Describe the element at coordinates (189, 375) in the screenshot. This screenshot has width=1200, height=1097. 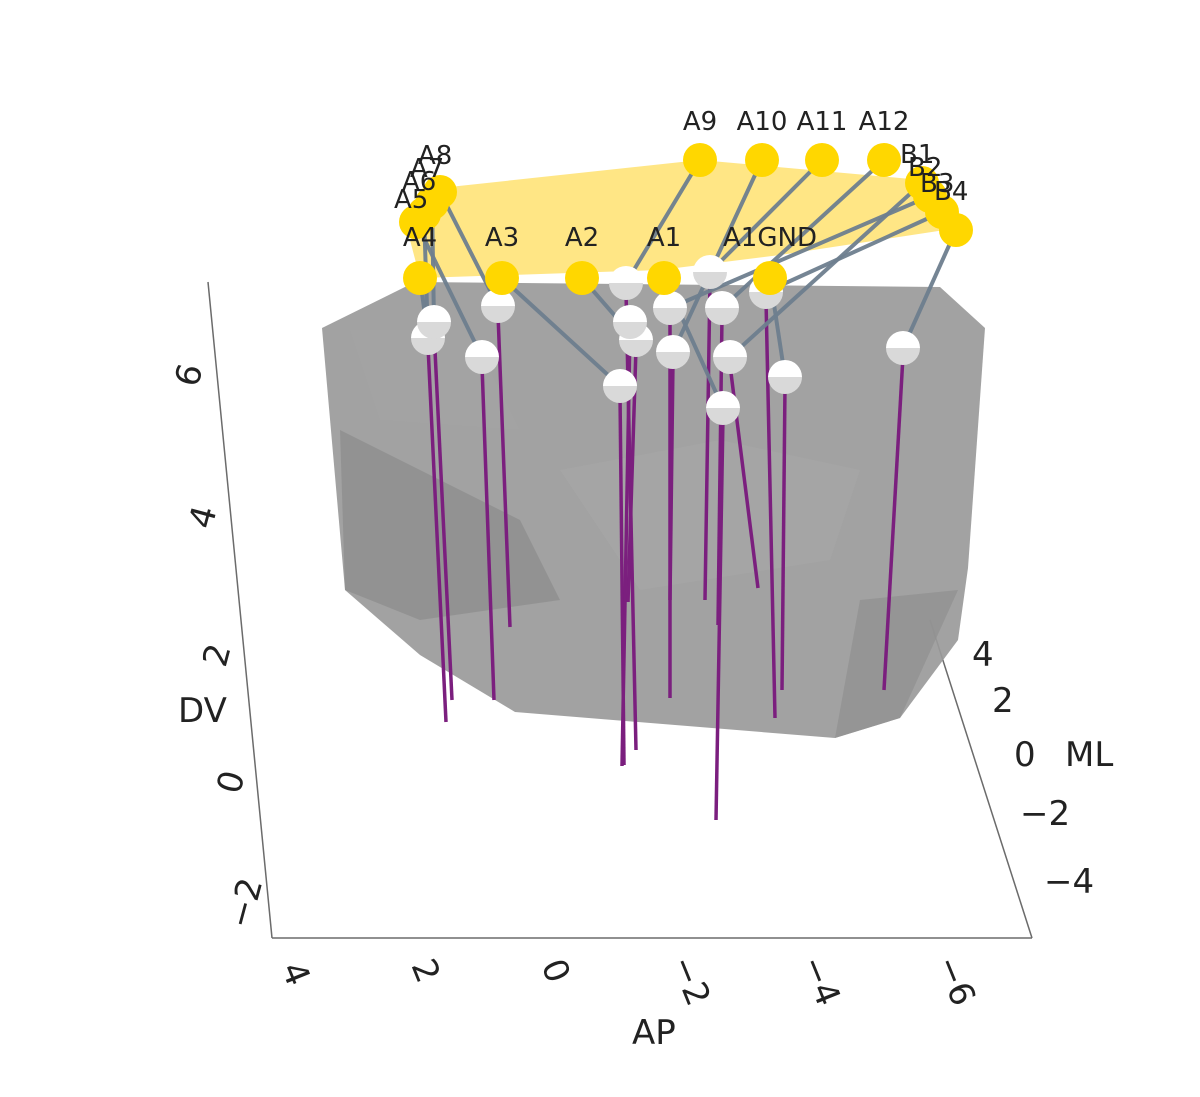
I see `dv-tick-label: 6` at that location.